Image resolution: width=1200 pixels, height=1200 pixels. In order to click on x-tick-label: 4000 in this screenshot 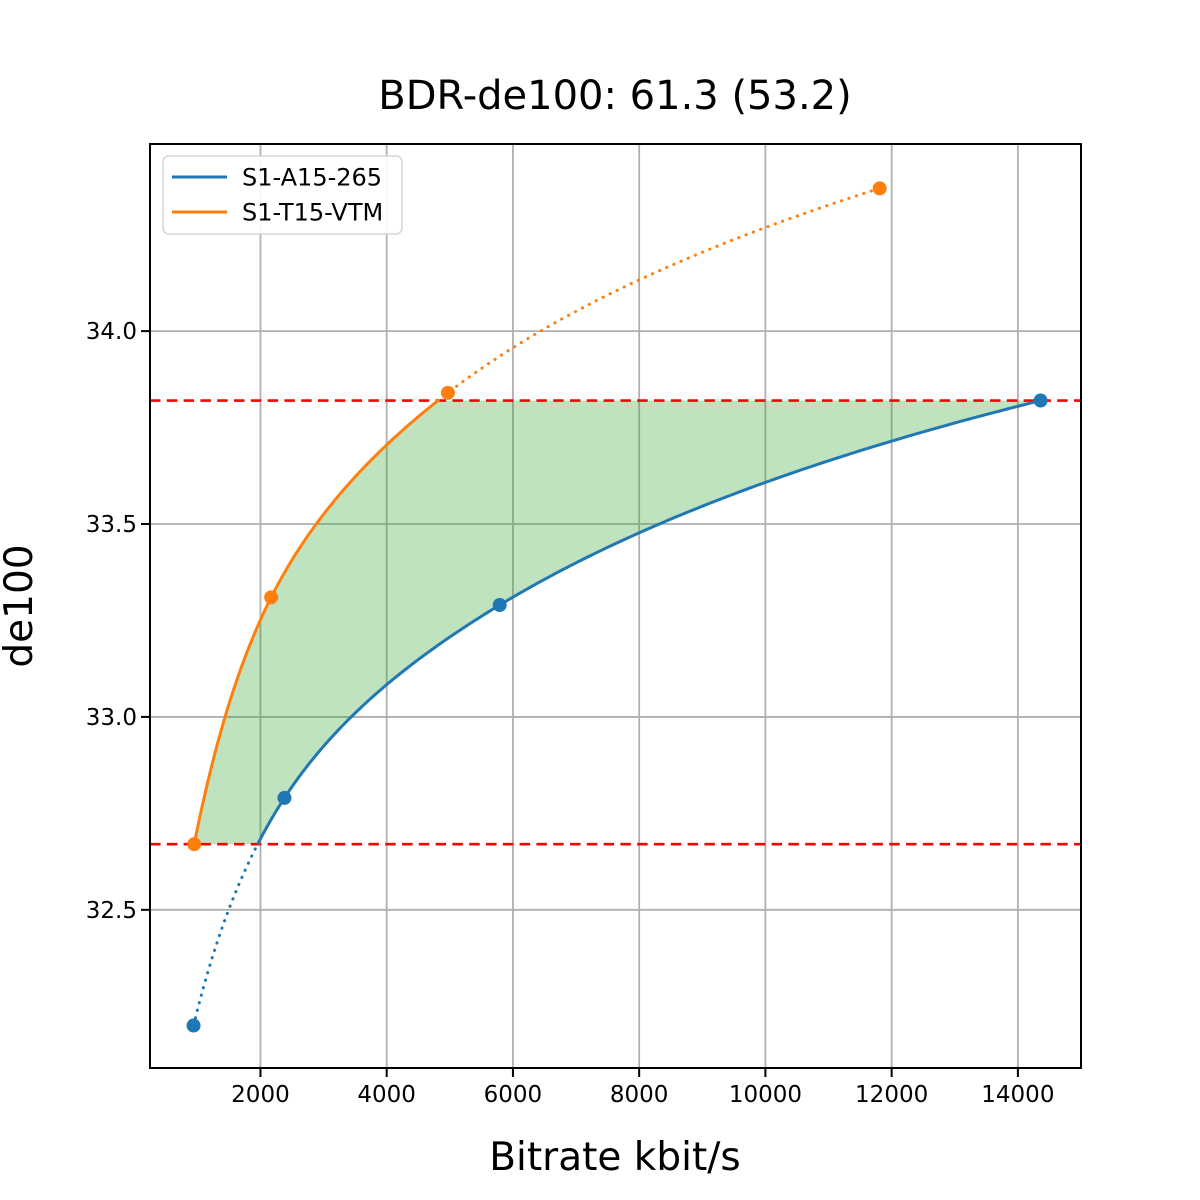, I will do `click(386, 1095)`.